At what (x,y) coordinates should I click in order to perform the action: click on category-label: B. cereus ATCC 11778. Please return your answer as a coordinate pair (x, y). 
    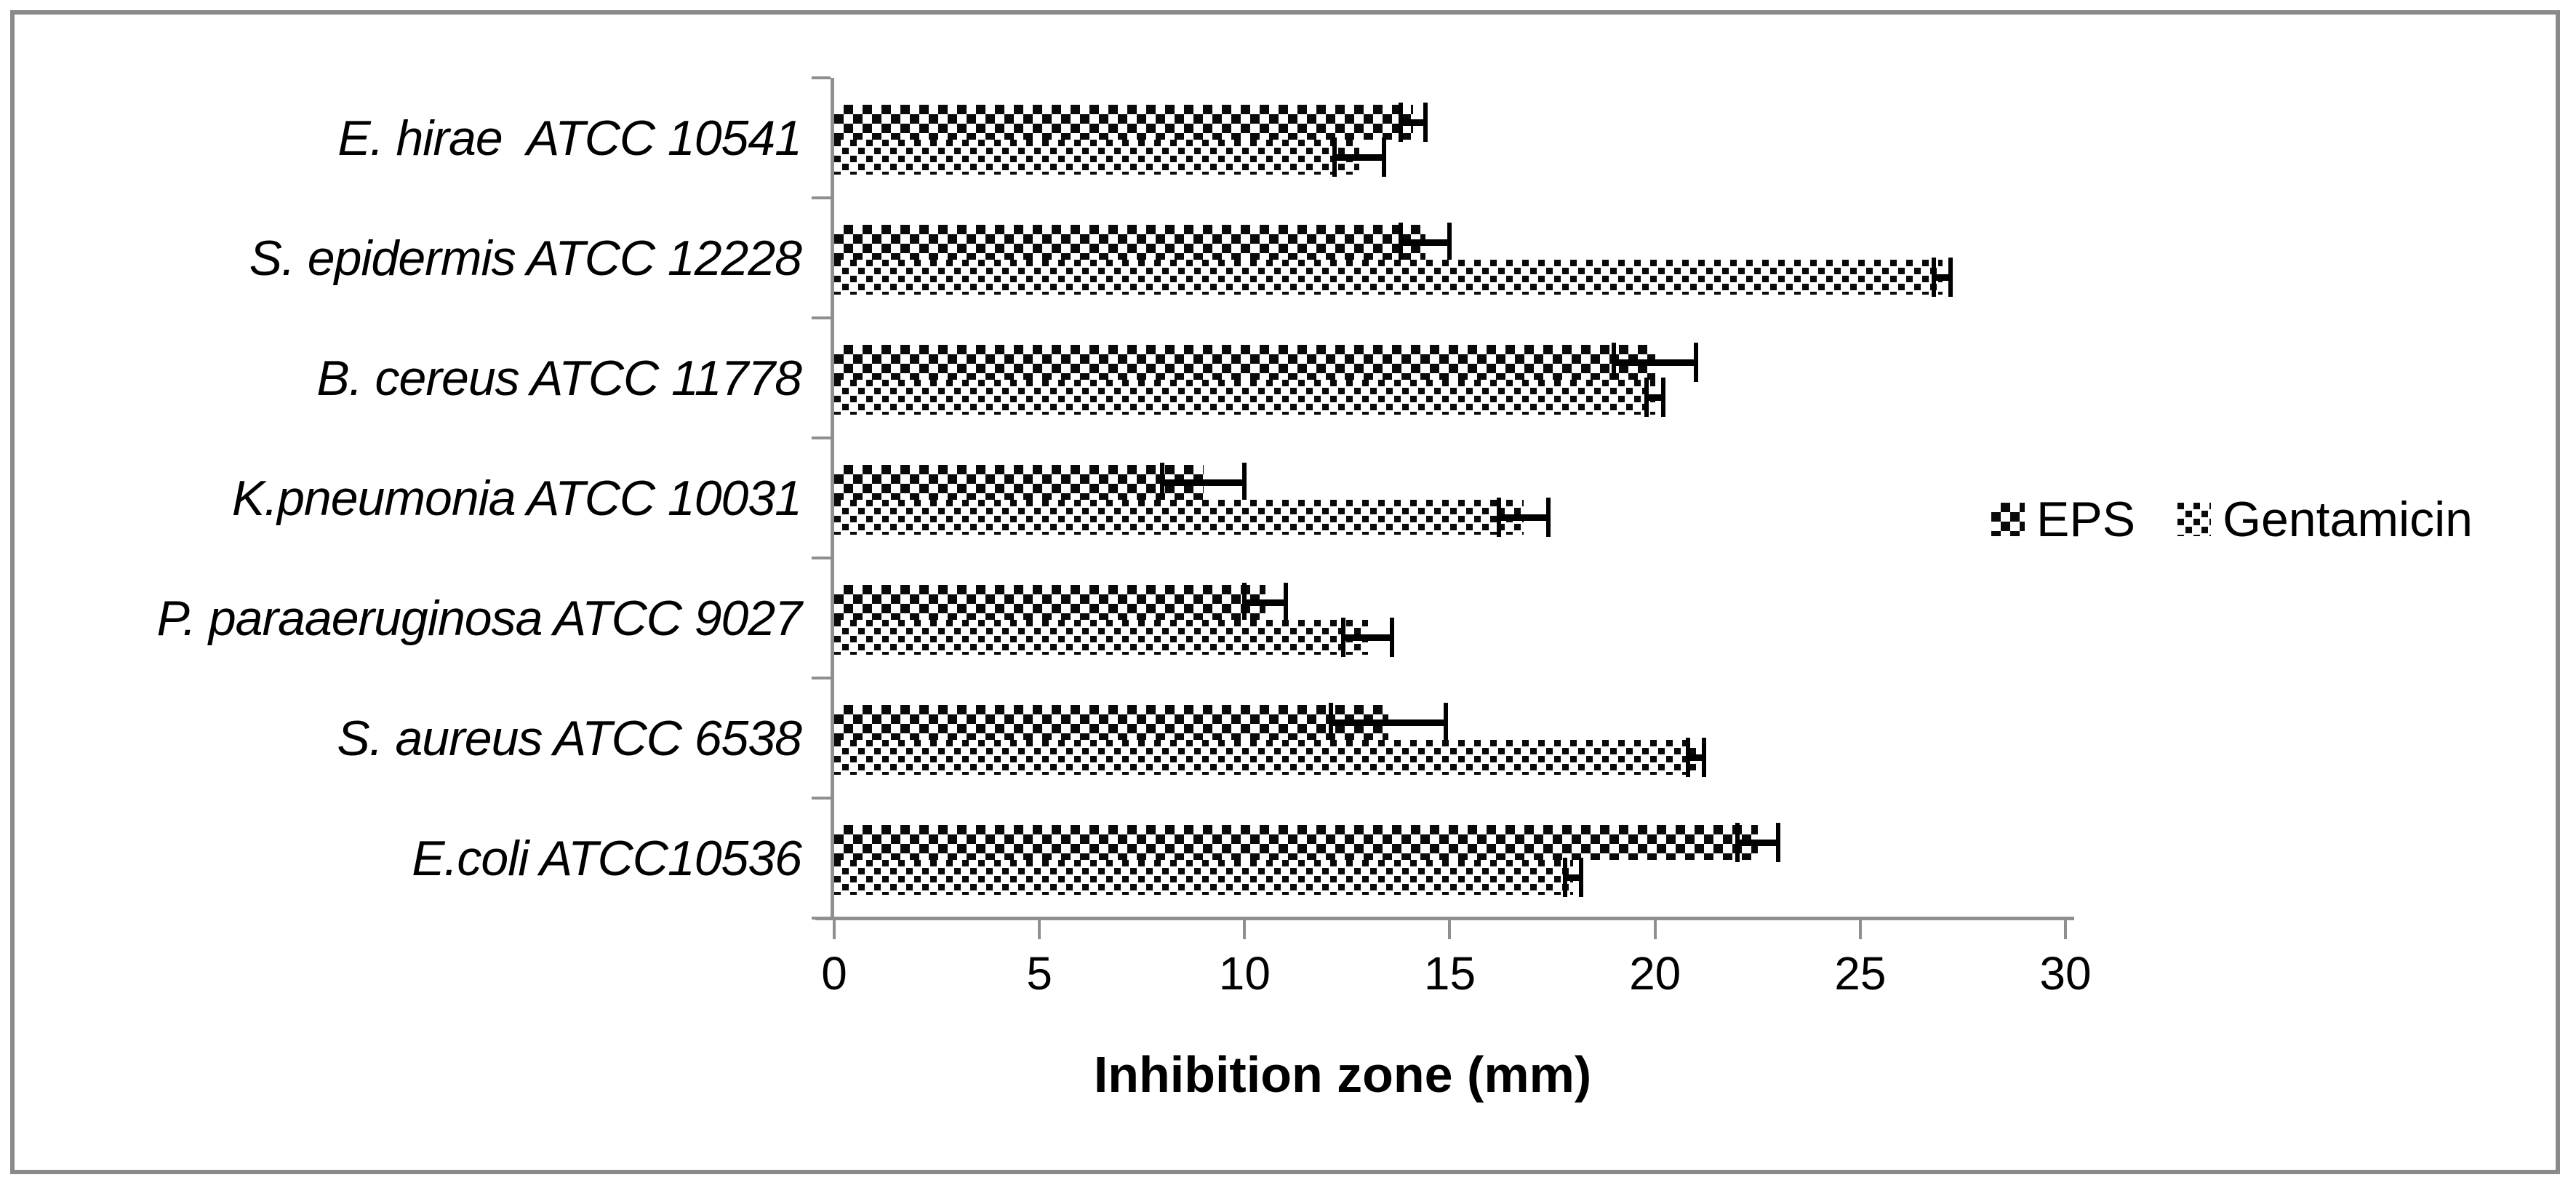
    Looking at the image, I should click on (559, 378).